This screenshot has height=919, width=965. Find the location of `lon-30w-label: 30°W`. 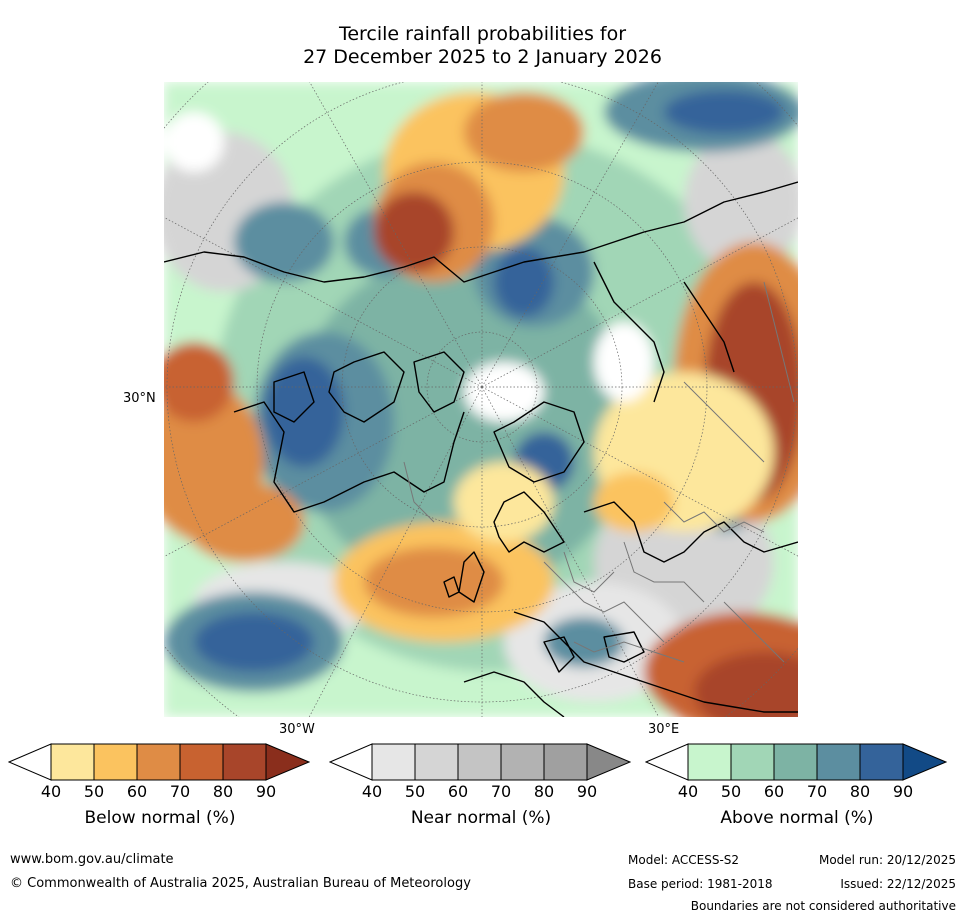

lon-30w-label: 30°W is located at coordinates (297, 729).